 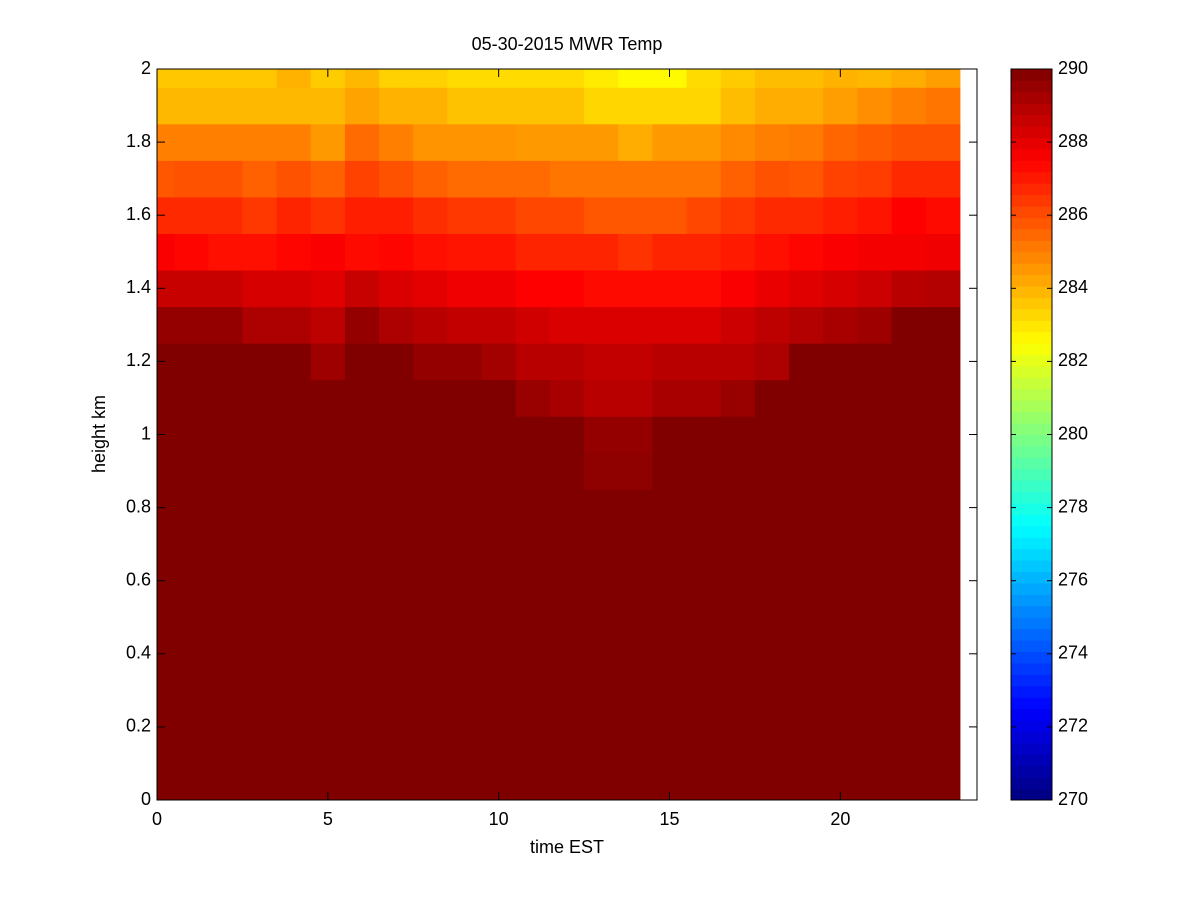 What do you see at coordinates (1073, 287) in the screenshot?
I see `colorbar-tick-label: 284` at bounding box center [1073, 287].